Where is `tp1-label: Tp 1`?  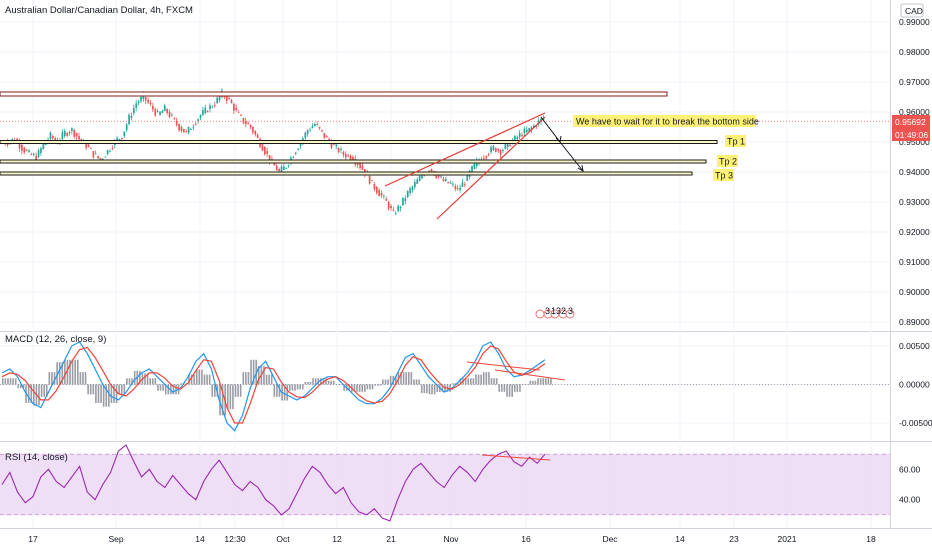 tp1-label: Tp 1 is located at coordinates (736, 142).